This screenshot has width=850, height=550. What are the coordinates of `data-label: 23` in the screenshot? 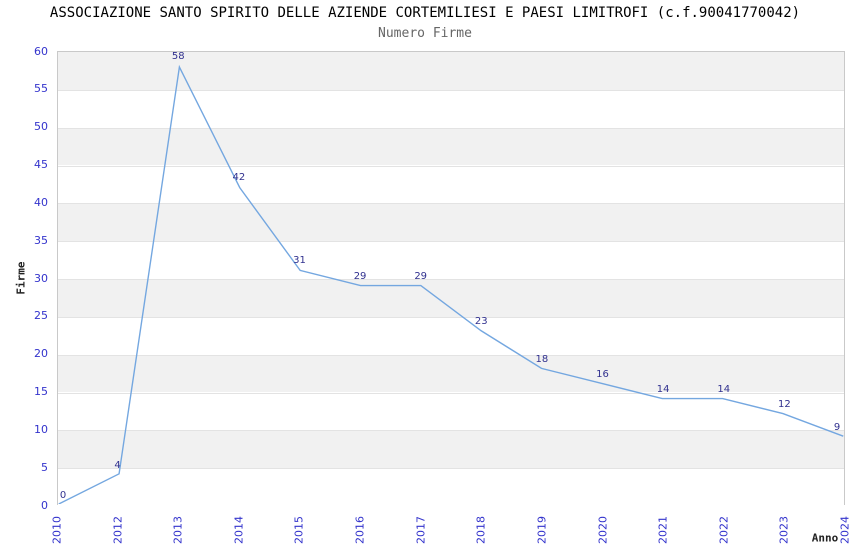 It's located at (481, 321).